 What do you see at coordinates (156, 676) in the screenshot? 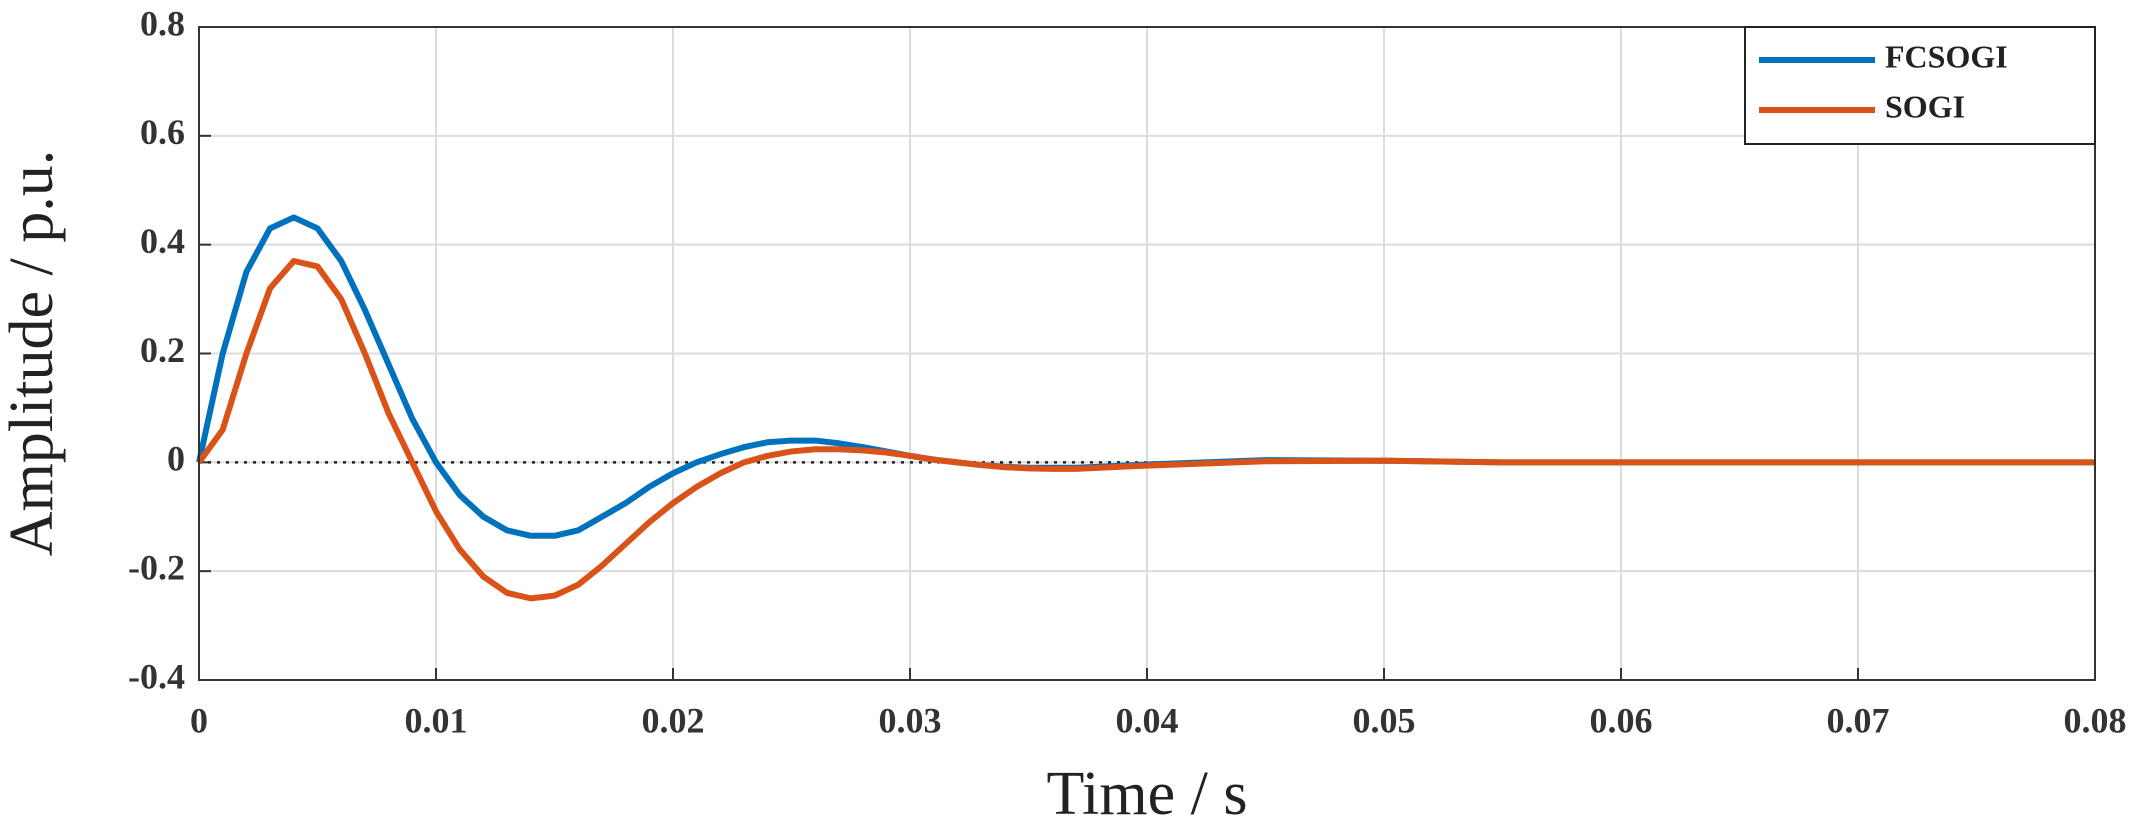
I see `y-tick-label: -0.4` at bounding box center [156, 676].